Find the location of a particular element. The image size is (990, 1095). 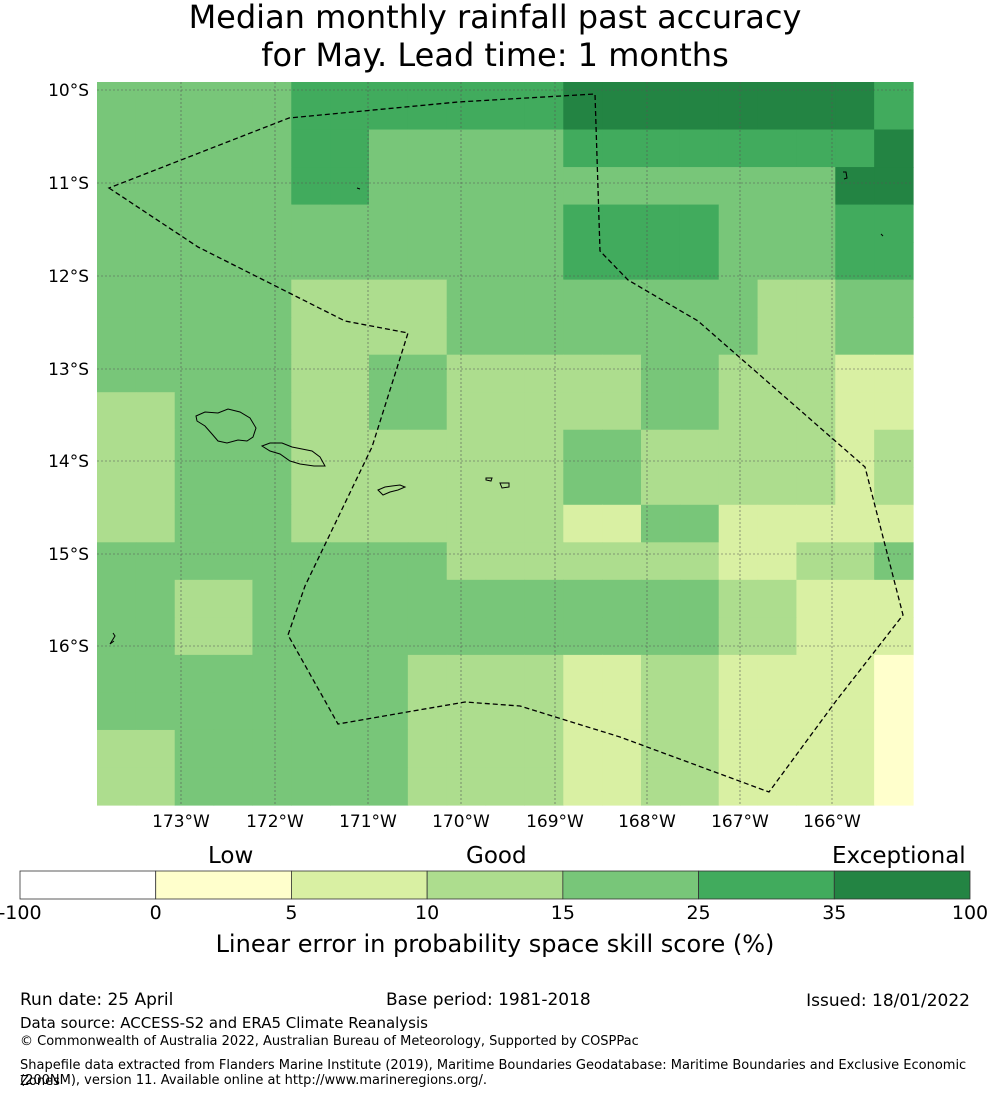

longitude-axis: 173°W 172°W 171°W 170°W 169°W 168°W 167°W 166°W is located at coordinates (506, 822).